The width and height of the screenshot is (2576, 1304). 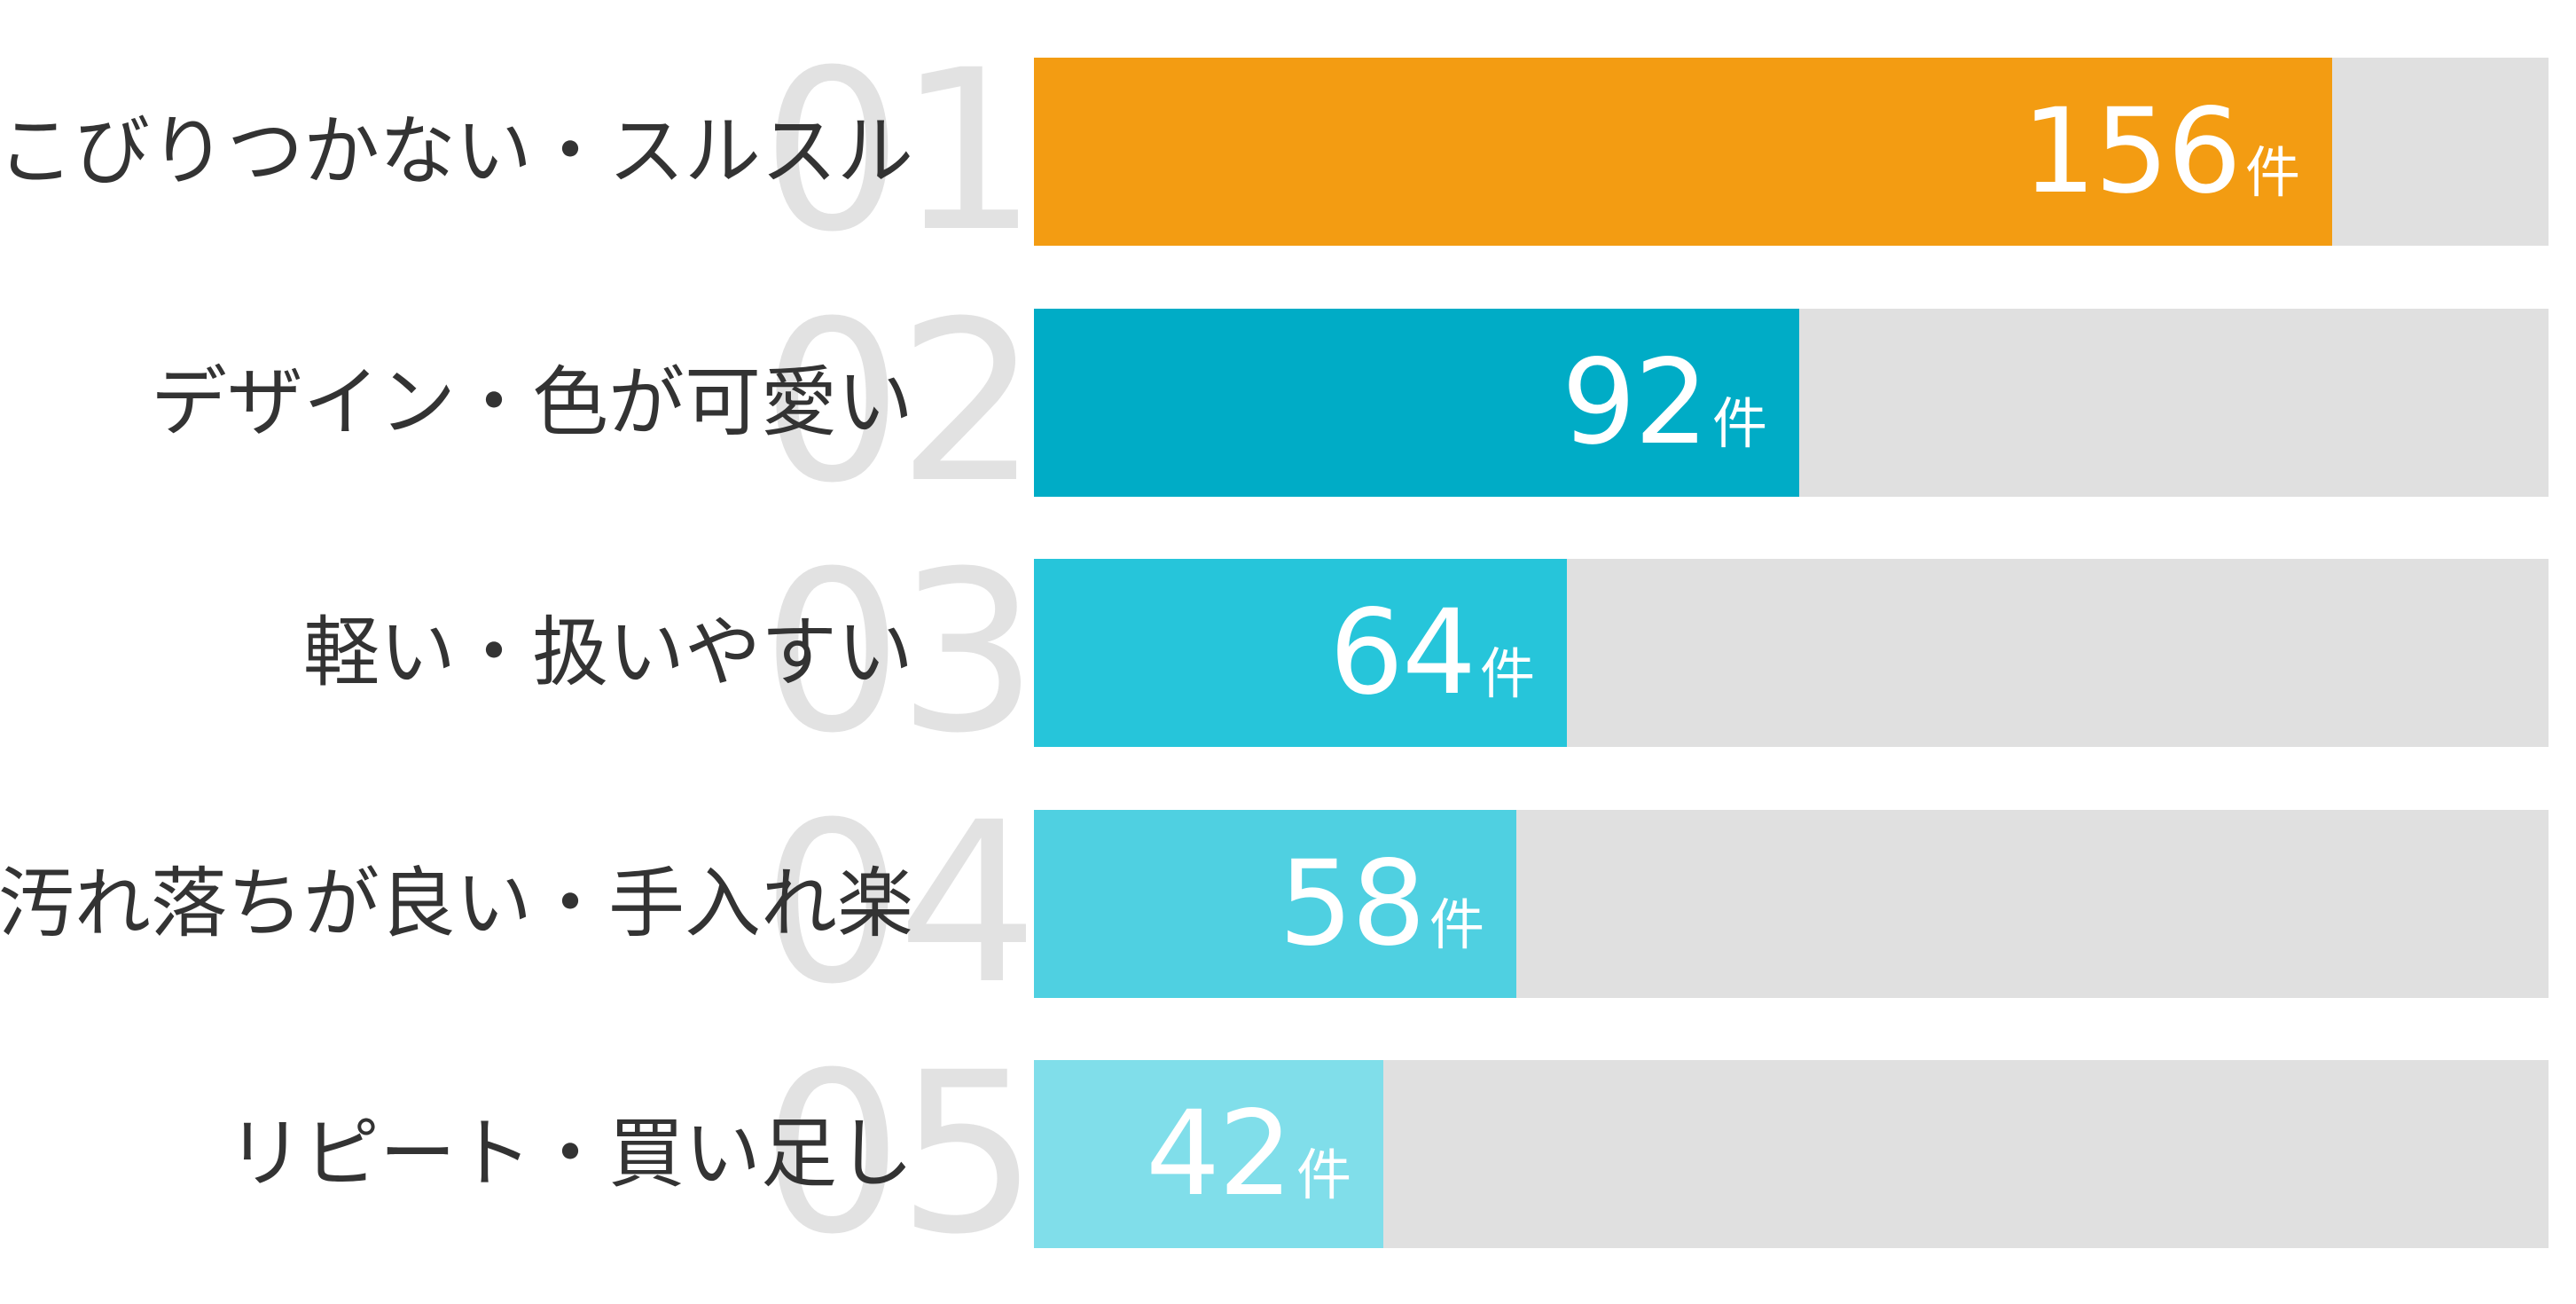 I want to click on rank-number: 05, so click(x=899, y=1154).